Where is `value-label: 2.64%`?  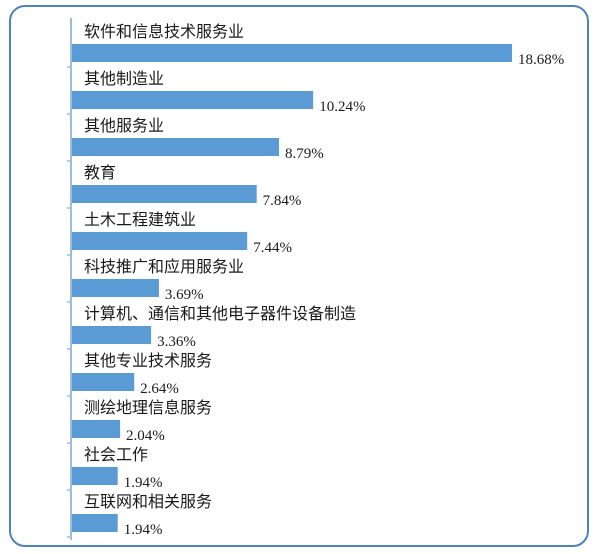 value-label: 2.64% is located at coordinates (159, 389).